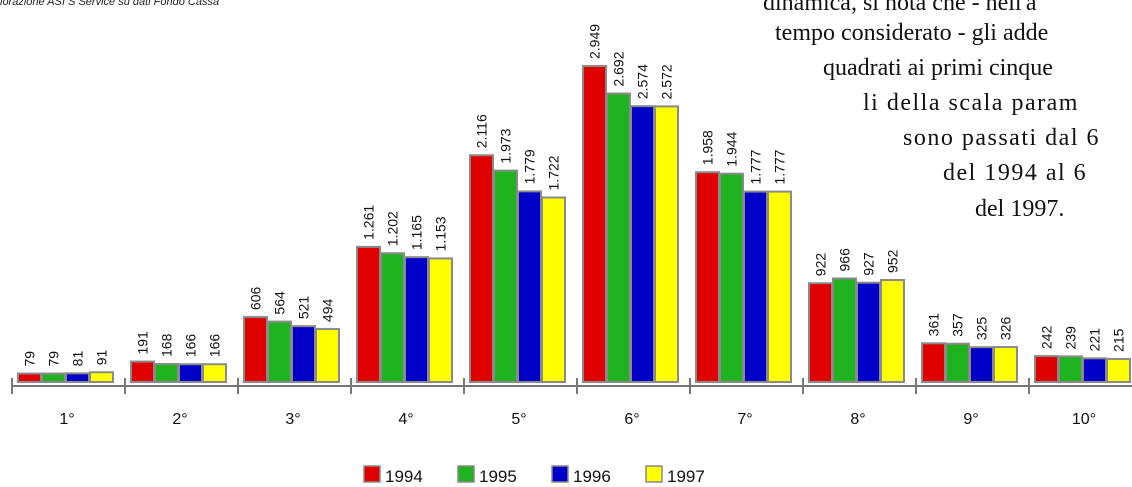  I want to click on value-label-1996-3: 521, so click(304, 308).